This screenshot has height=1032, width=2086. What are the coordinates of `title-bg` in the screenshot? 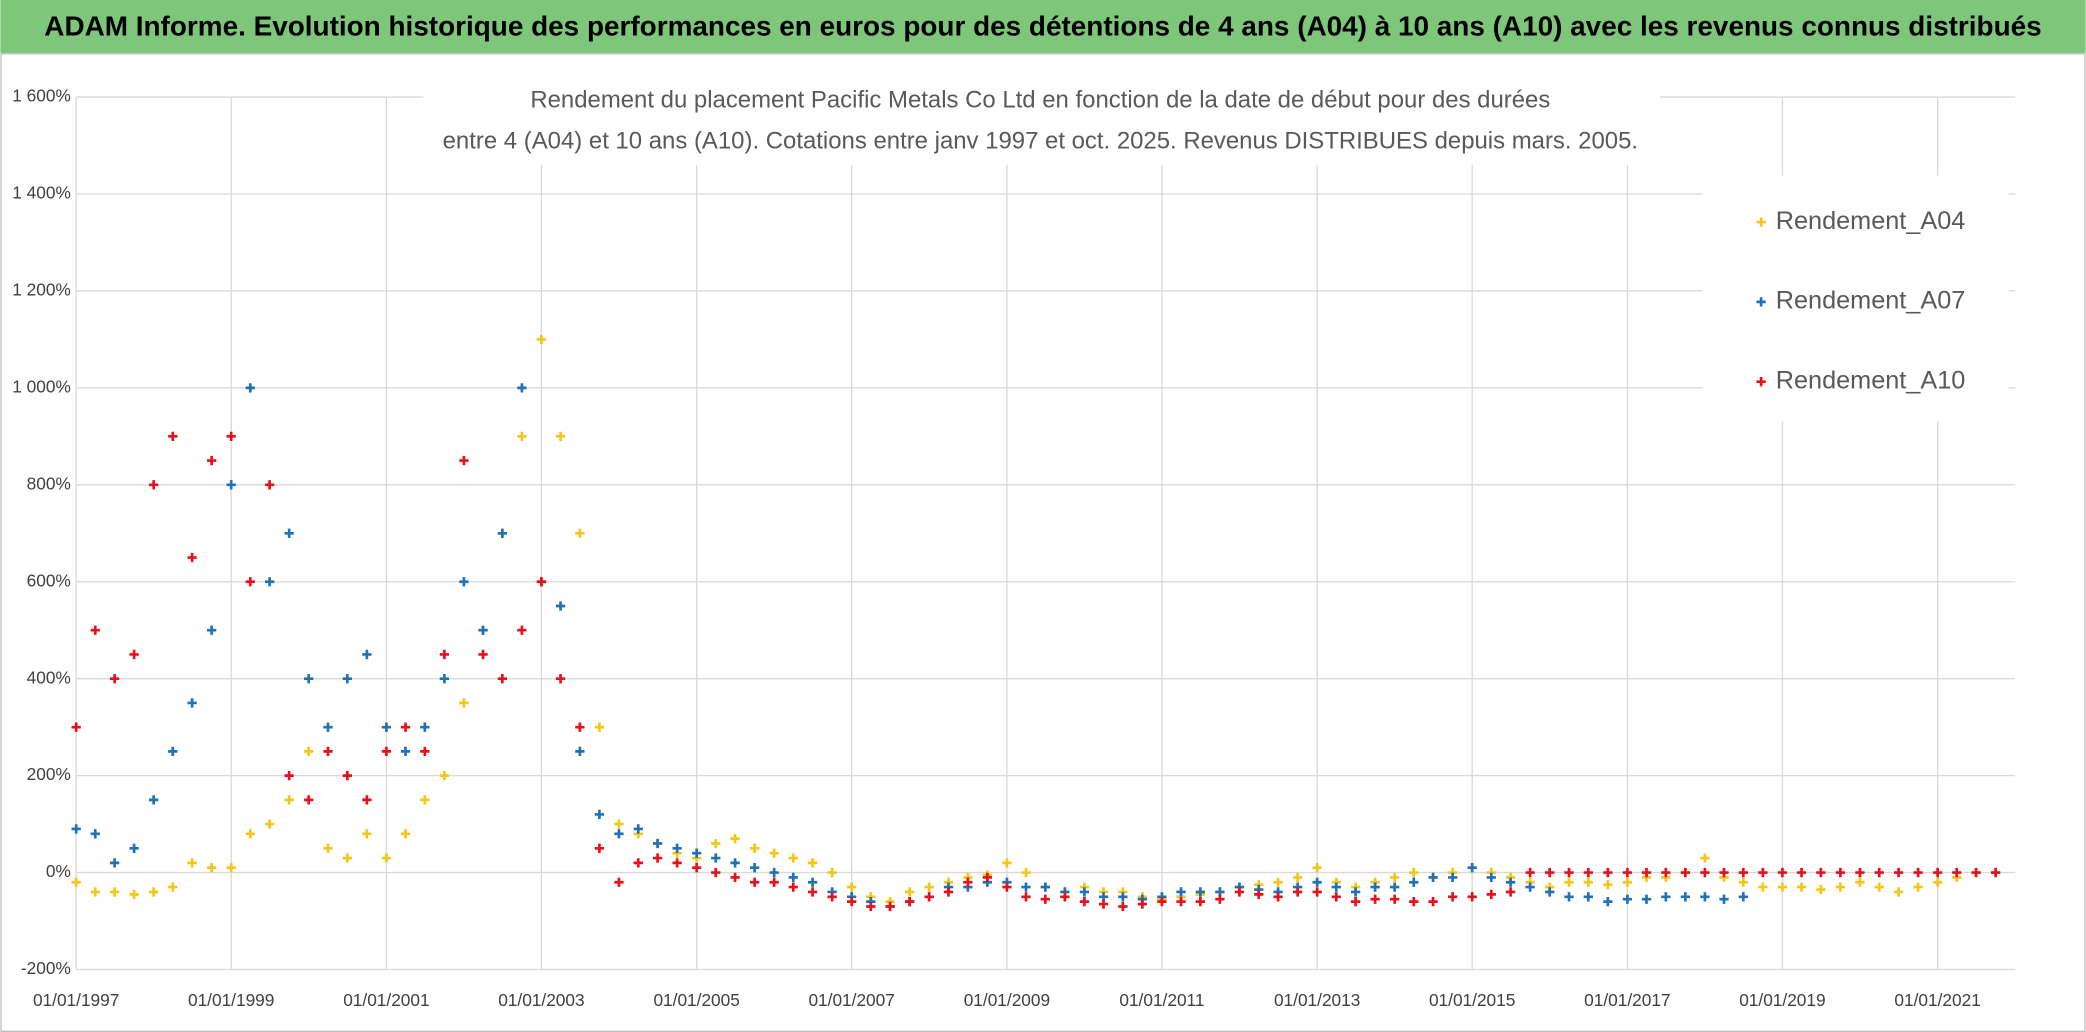 It's located at (1042, 121).